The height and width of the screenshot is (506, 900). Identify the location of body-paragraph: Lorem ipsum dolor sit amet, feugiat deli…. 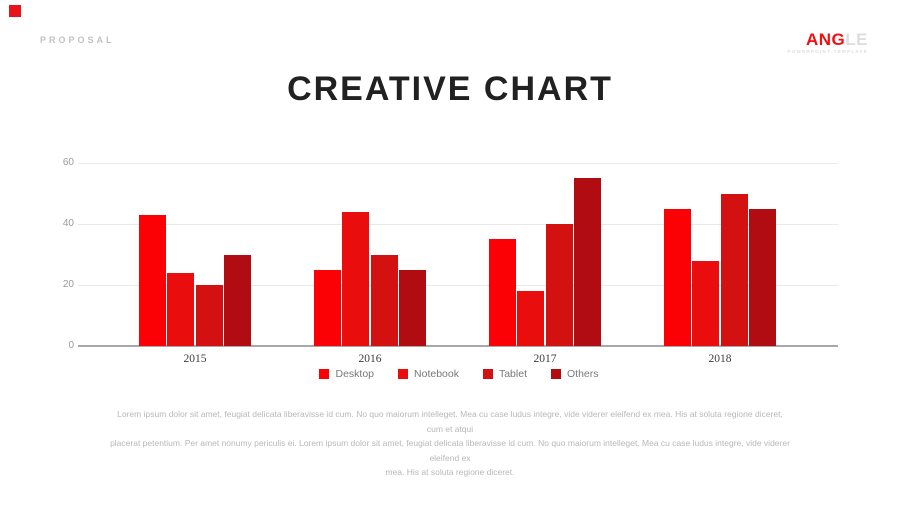
(450, 443).